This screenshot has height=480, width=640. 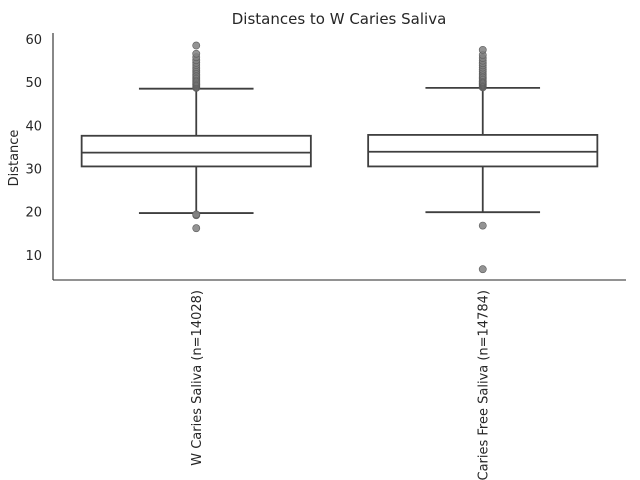 I want to click on box-group, so click(x=196, y=137).